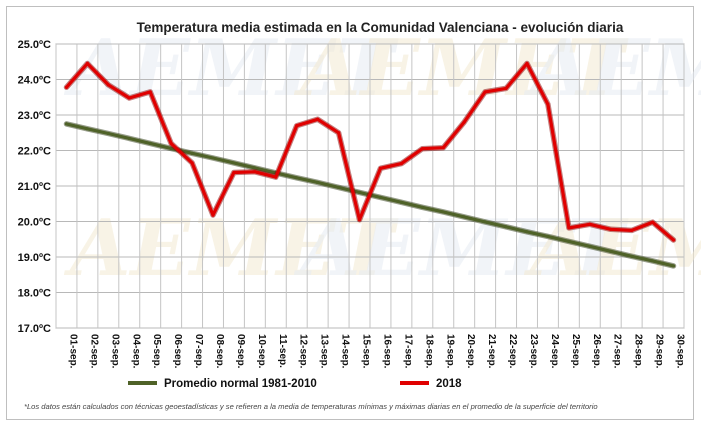 The width and height of the screenshot is (701, 426). What do you see at coordinates (135, 351) in the screenshot?
I see `x-tick-label: 04-sep.` at bounding box center [135, 351].